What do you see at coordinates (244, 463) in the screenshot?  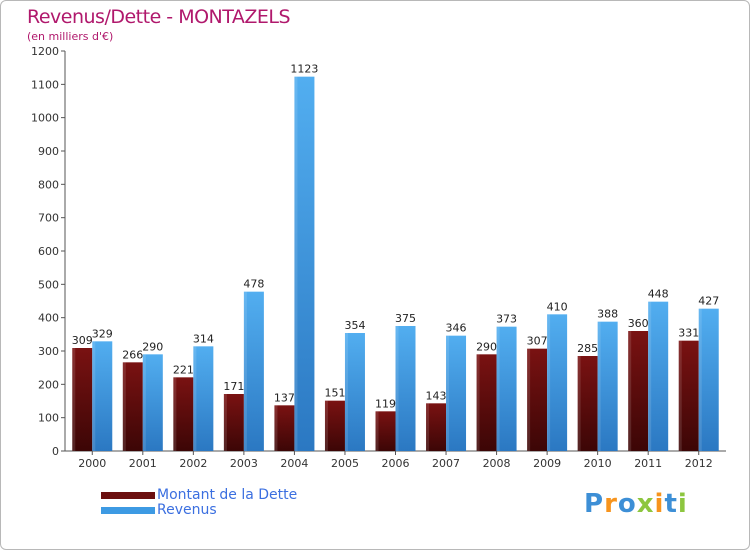 I see `x-tick-label: 2003` at bounding box center [244, 463].